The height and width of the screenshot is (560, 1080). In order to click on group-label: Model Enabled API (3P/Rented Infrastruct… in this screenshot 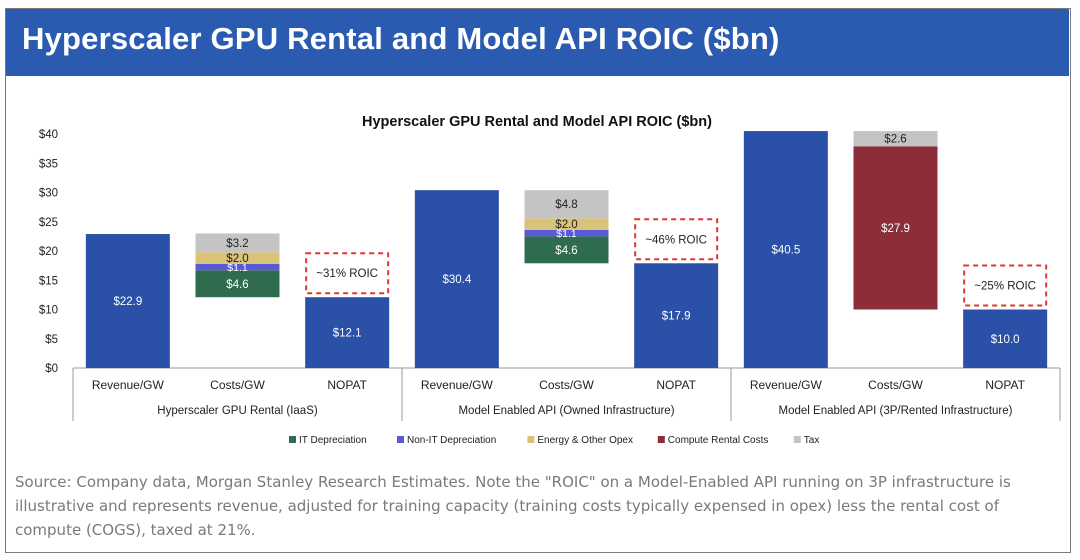, I will do `click(896, 411)`.